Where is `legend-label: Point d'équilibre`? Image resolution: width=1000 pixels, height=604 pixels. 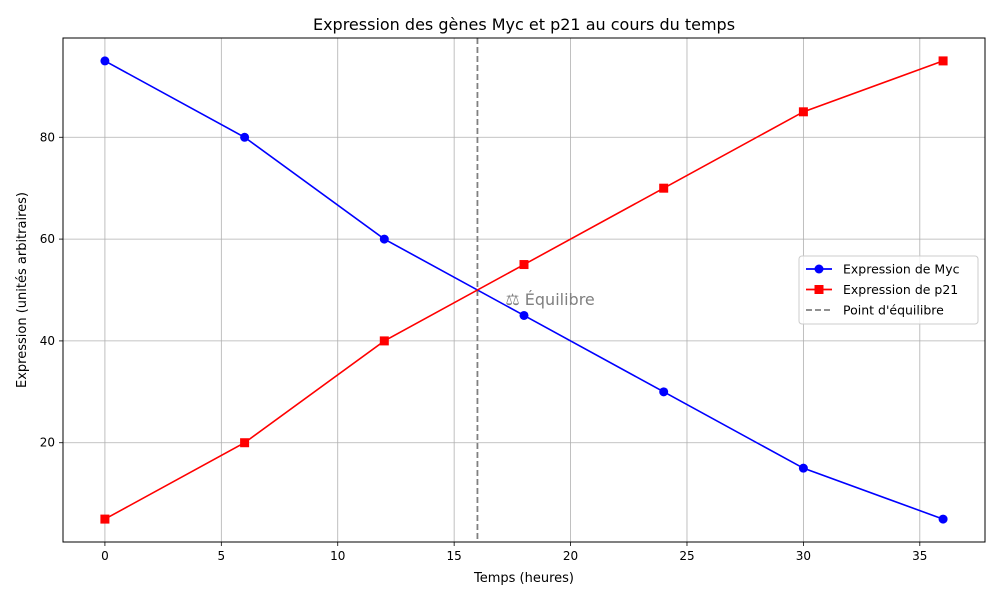 legend-label: Point d'équilibre is located at coordinates (893, 310).